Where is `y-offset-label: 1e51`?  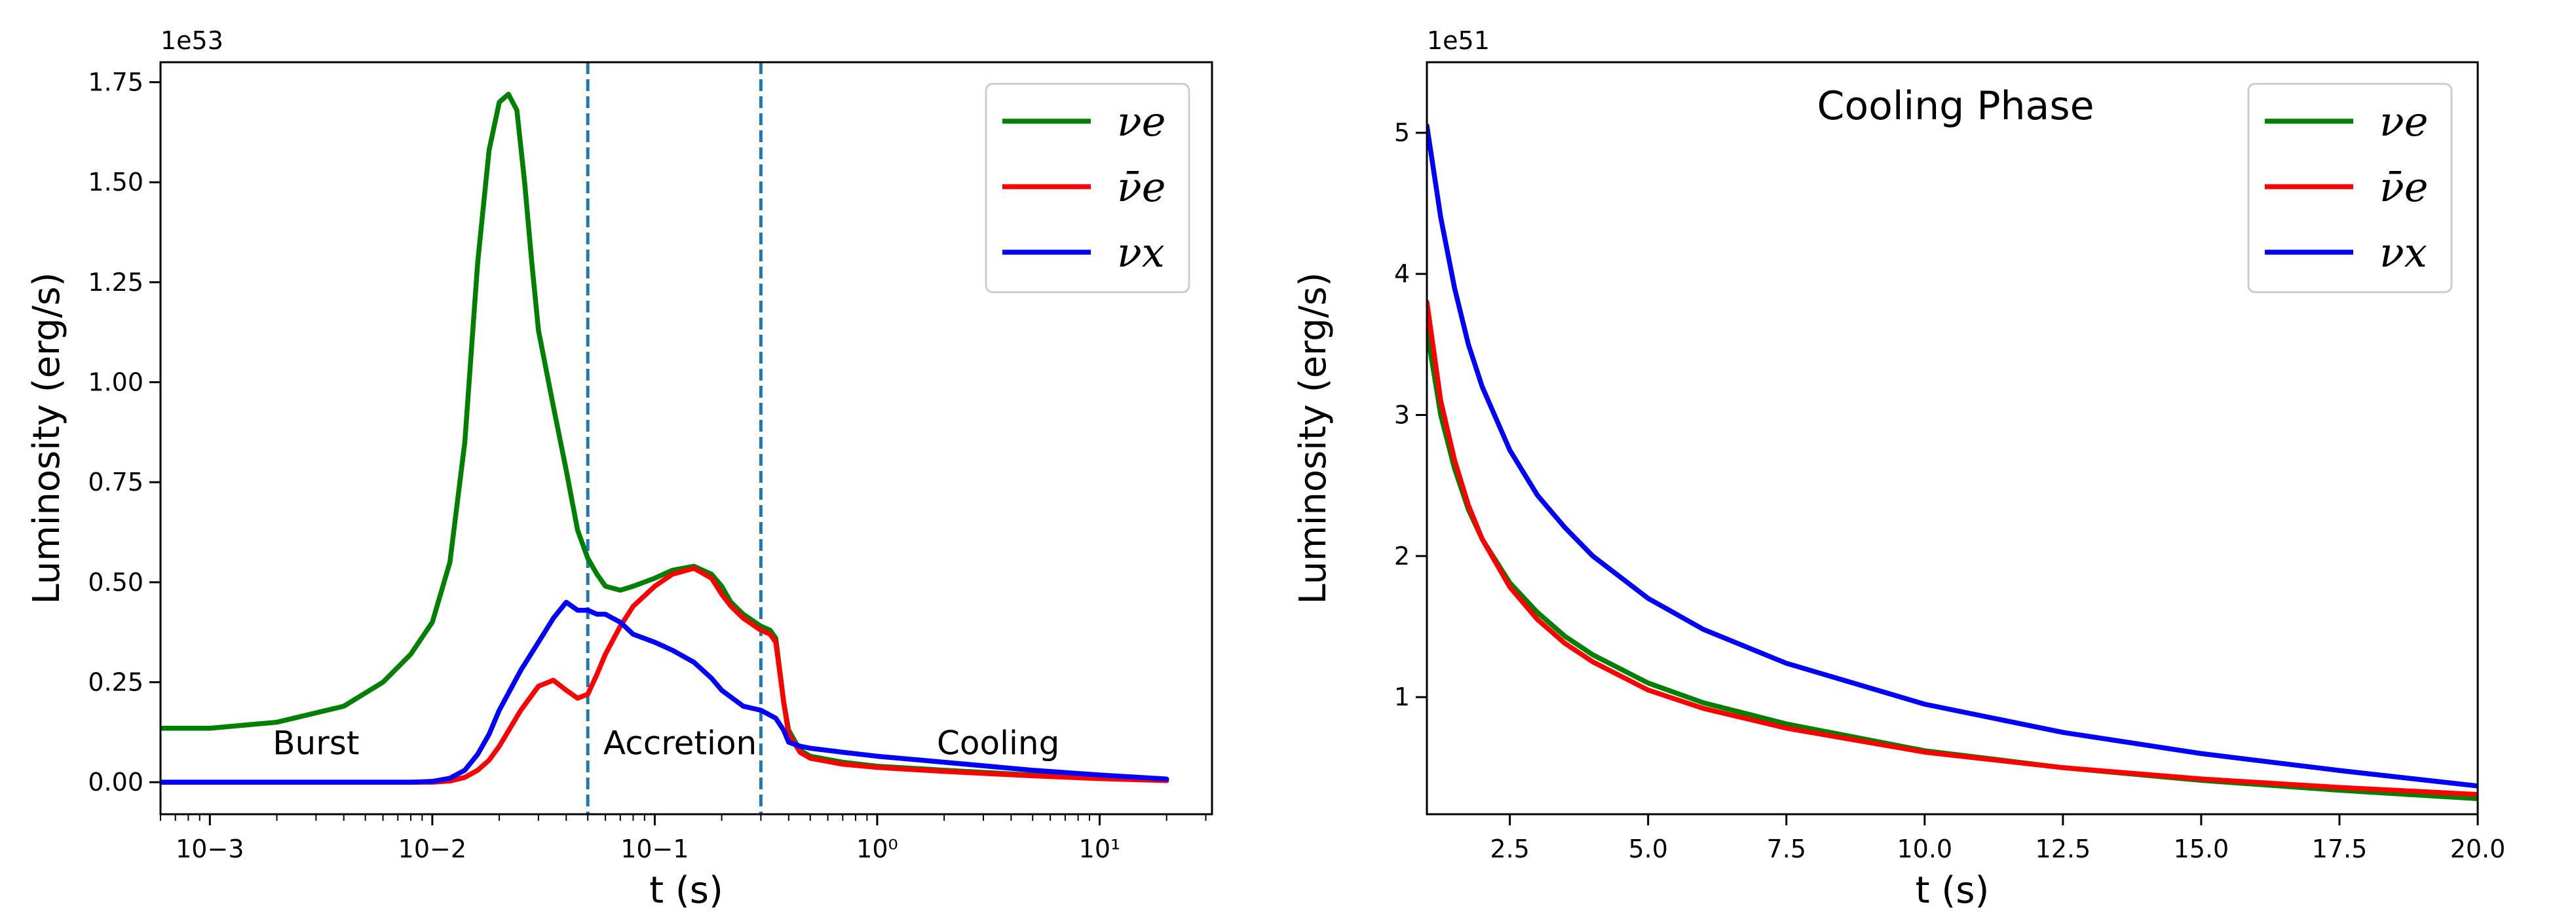 y-offset-label: 1e51 is located at coordinates (1458, 41).